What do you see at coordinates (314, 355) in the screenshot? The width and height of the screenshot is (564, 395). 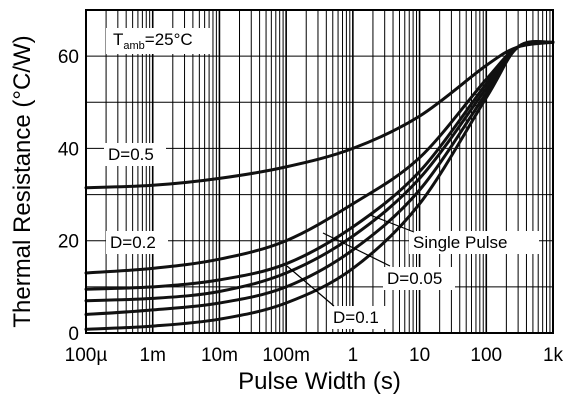 I see `x-tick-labels: 100µ 1m 10m 100m 1 10 100 1k` at bounding box center [314, 355].